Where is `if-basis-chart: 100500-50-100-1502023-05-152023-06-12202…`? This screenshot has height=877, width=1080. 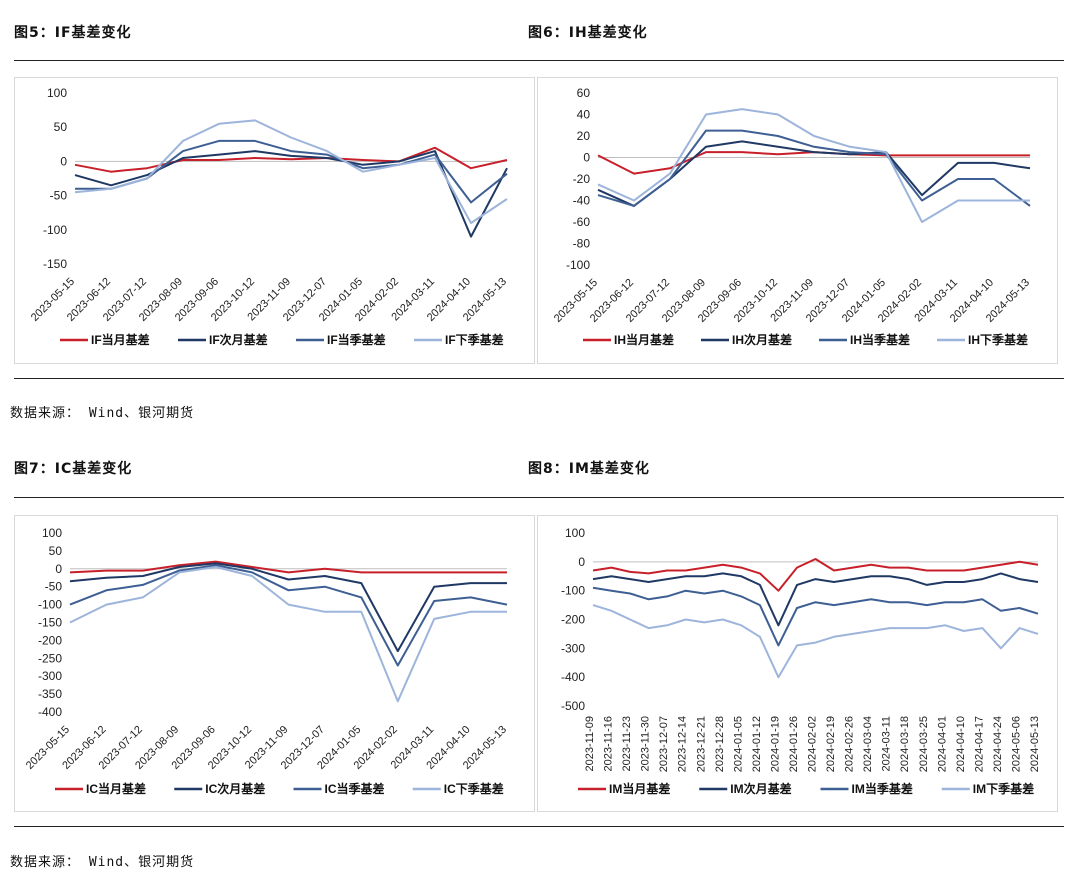 if-basis-chart: 100500-50-100-1502023-05-152023-06-12202… is located at coordinates (269, 216).